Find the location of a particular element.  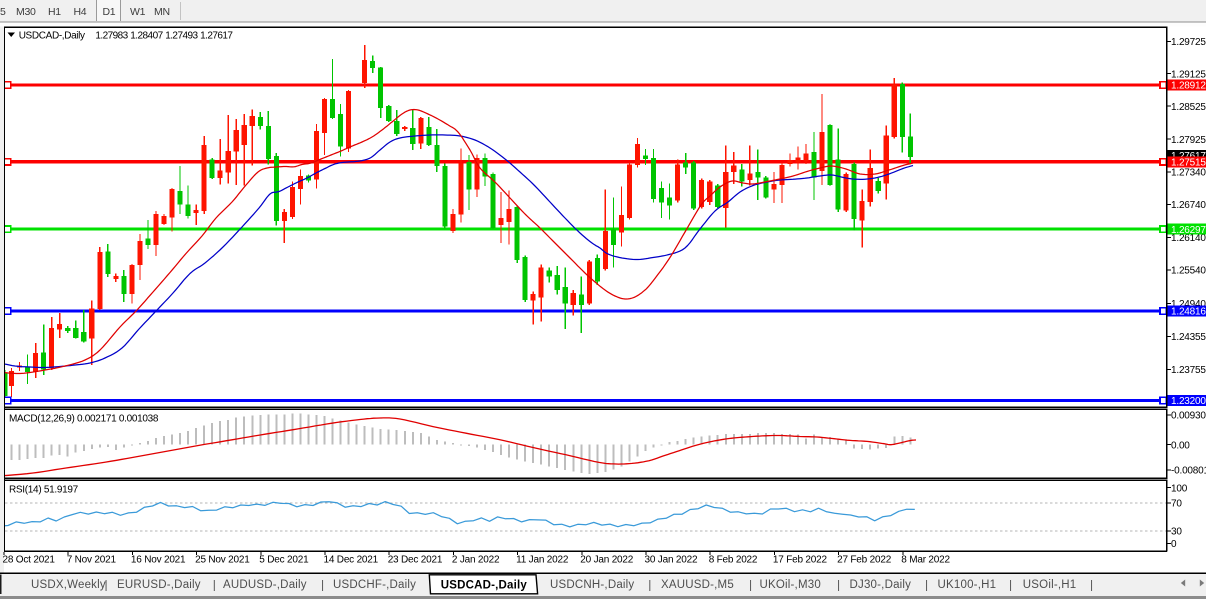

svg-text: 1.27983 is located at coordinates (111, 35).